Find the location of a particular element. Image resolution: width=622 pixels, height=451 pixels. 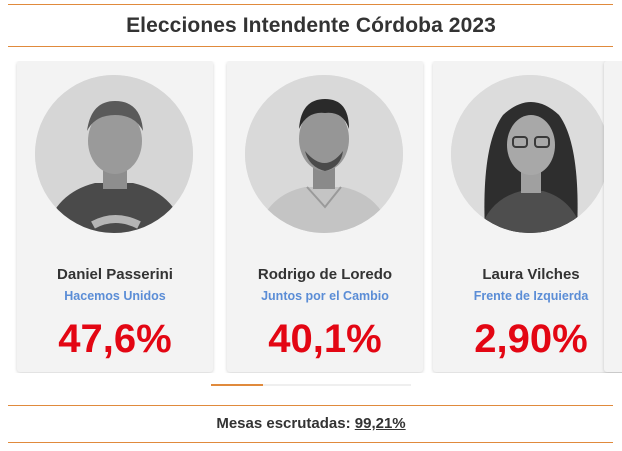

candidate-party: Frente de Izquierda is located at coordinates (531, 296).